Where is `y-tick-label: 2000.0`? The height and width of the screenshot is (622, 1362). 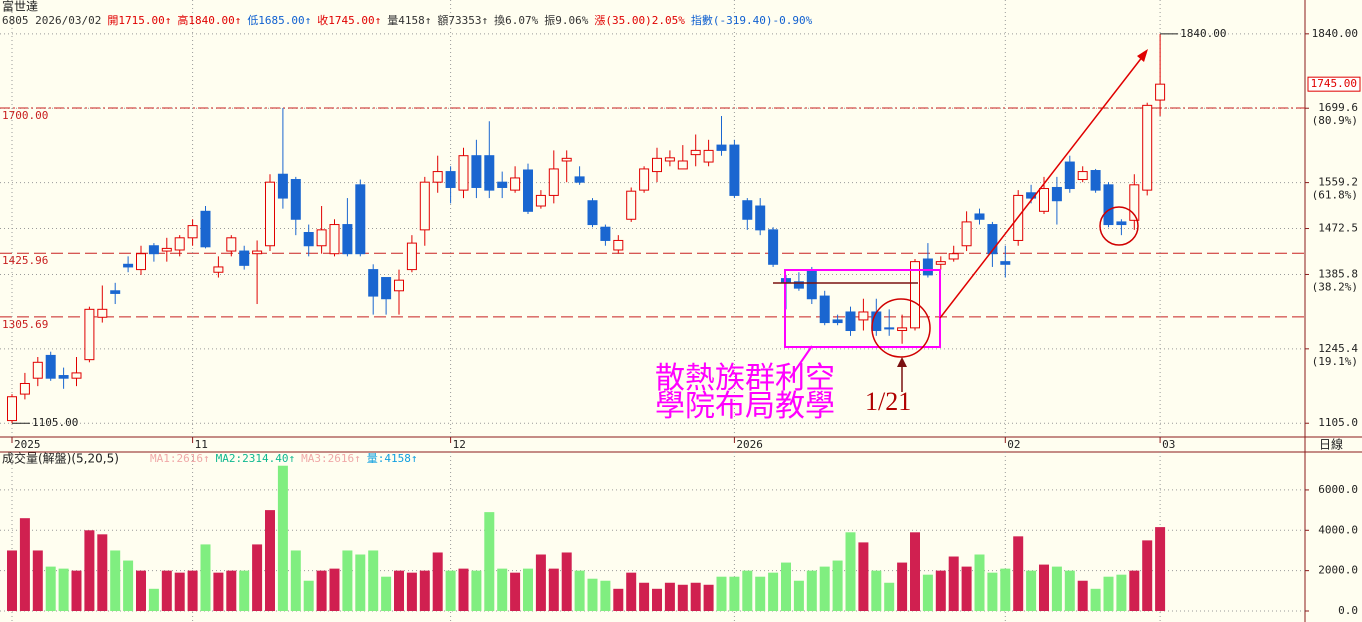 y-tick-label: 2000.0 is located at coordinates (1338, 570).